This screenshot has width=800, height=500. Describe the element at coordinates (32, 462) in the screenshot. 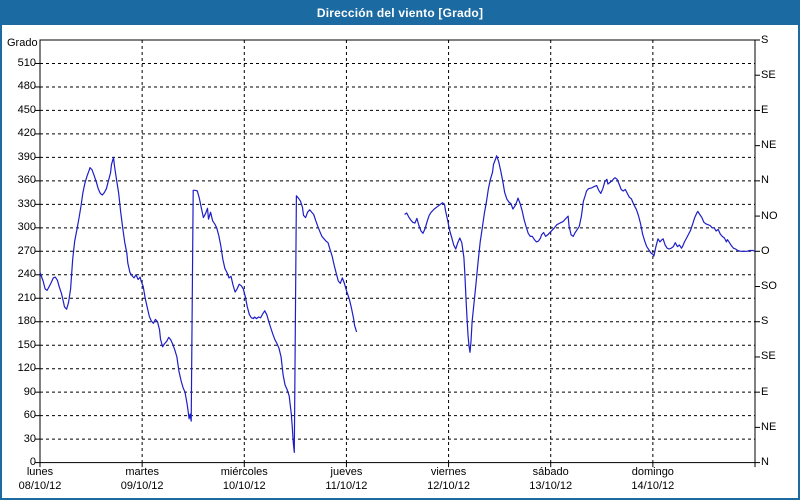

I see `y-left-tick-label: 0` at that location.